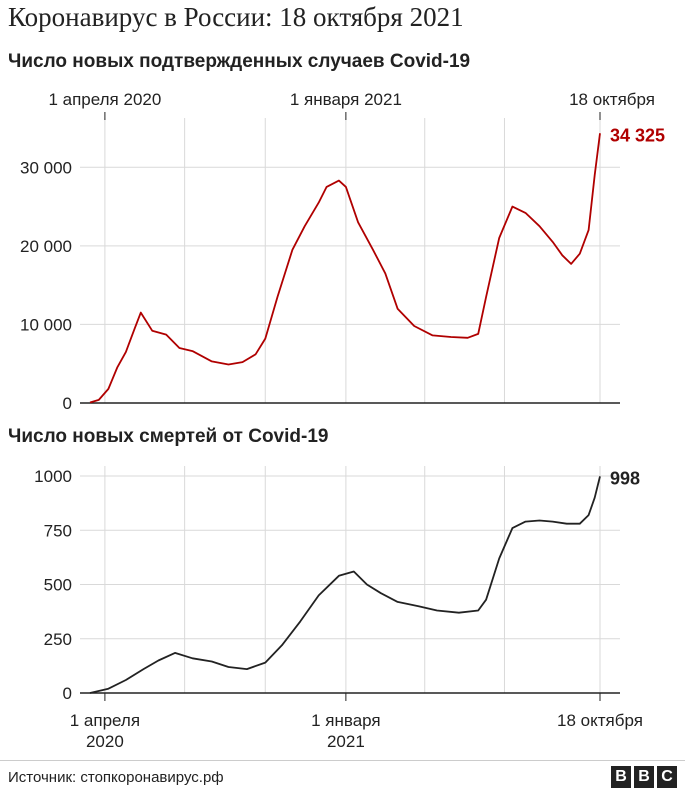 Image resolution: width=685 pixels, height=801 pixels. I want to click on y-tick-label: 750, so click(58, 530).